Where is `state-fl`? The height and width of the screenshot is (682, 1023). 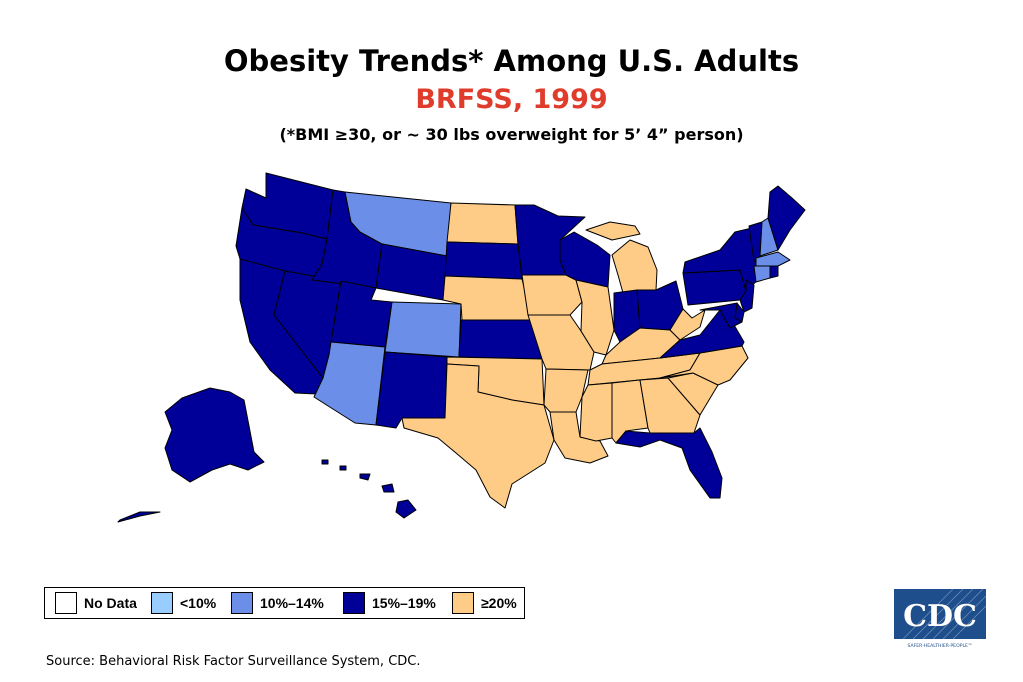
state-fl is located at coordinates (669, 463).